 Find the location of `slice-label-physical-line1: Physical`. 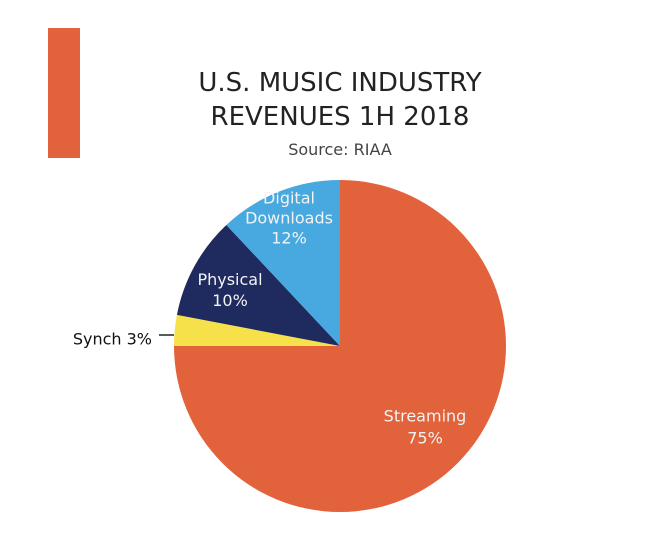

slice-label-physical-line1: Physical is located at coordinates (229, 279).